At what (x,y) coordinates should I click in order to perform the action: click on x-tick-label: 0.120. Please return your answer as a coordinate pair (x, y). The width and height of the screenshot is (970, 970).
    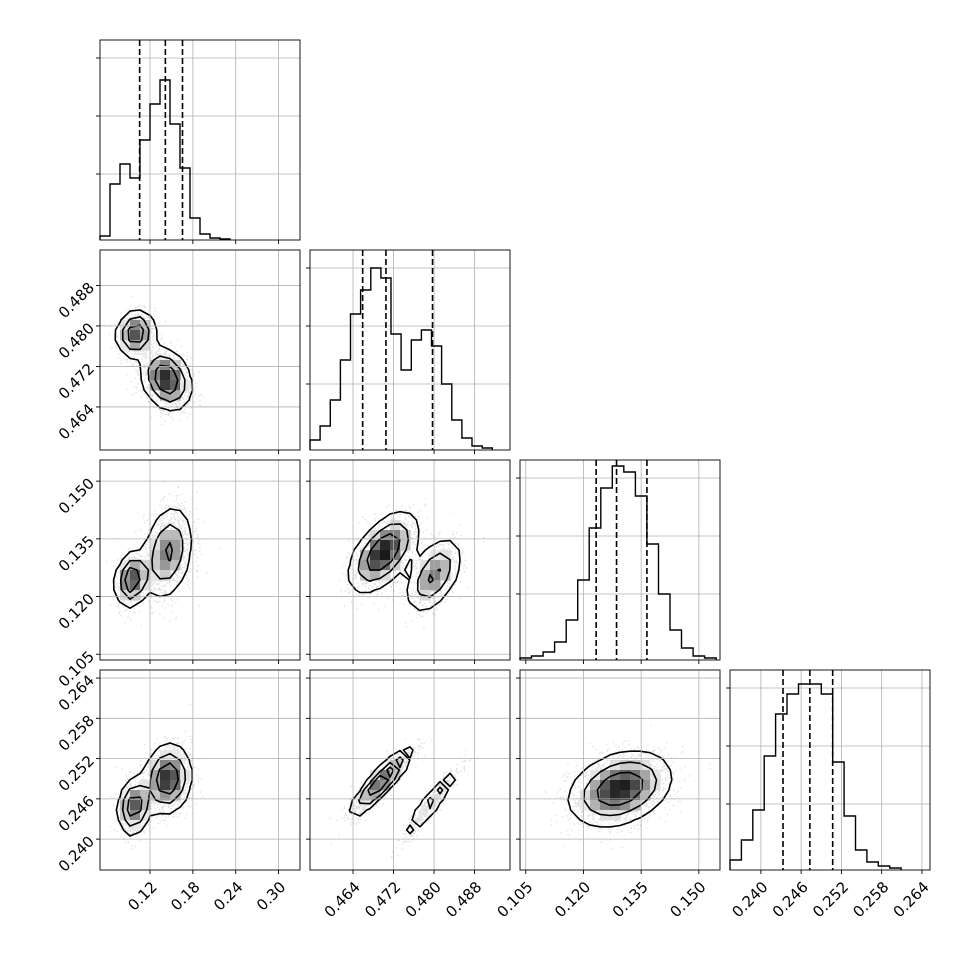
    Looking at the image, I should click on (572, 899).